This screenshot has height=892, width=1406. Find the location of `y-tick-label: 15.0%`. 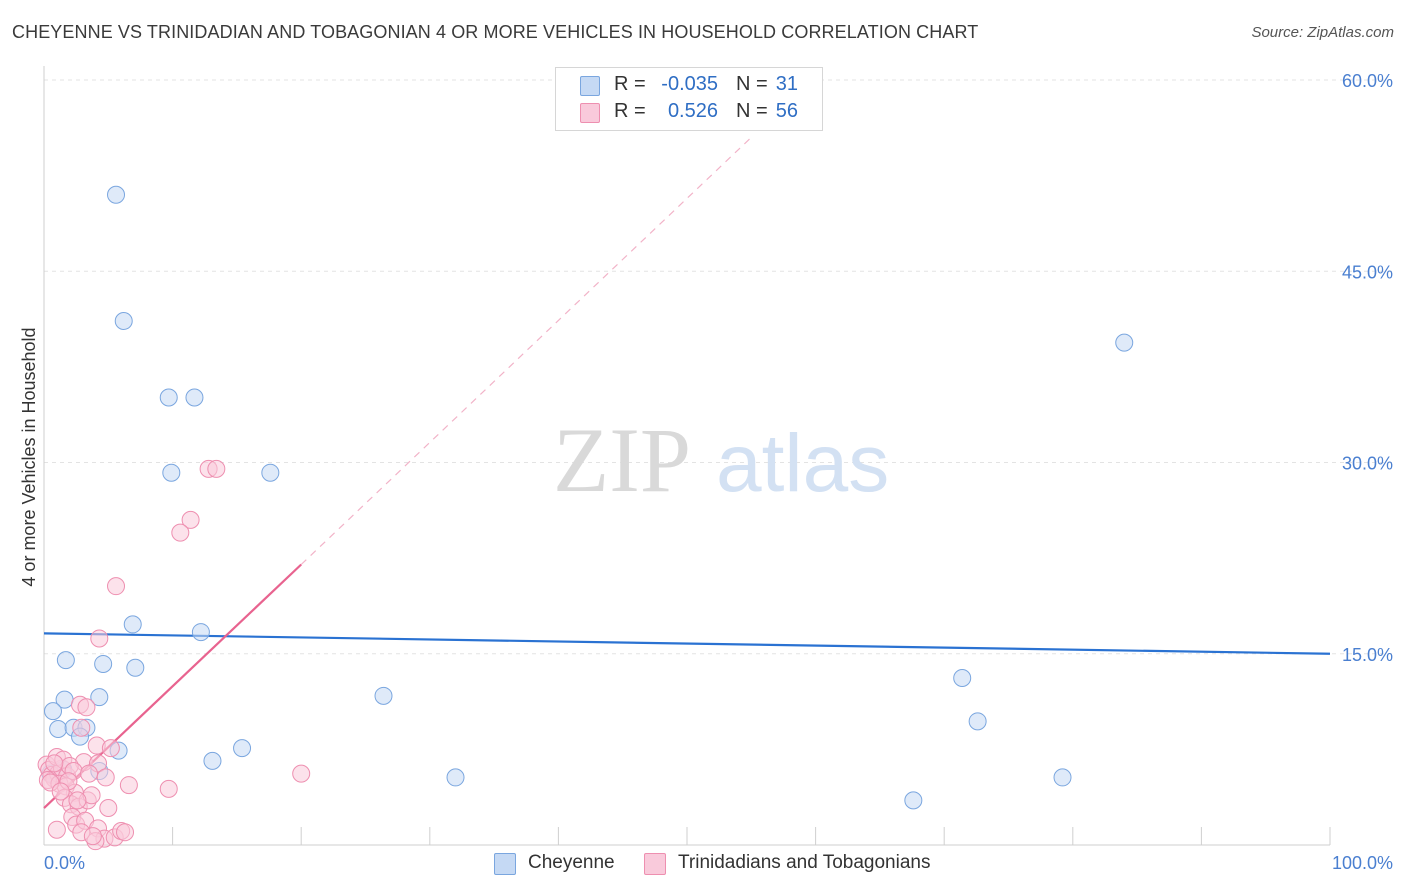

y-tick-label: 15.0% is located at coordinates (1367, 655).